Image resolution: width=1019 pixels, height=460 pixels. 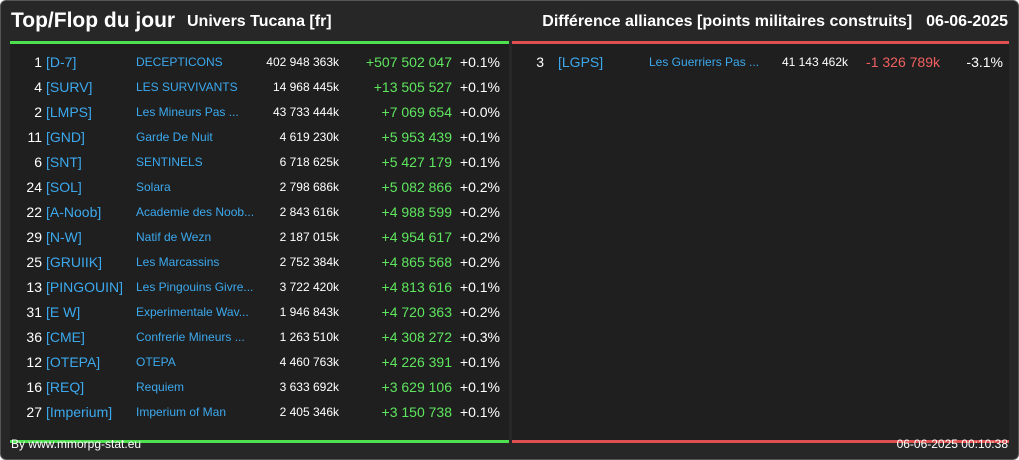 I want to click on alliance-name: DECEPTICONS, so click(x=179, y=62).